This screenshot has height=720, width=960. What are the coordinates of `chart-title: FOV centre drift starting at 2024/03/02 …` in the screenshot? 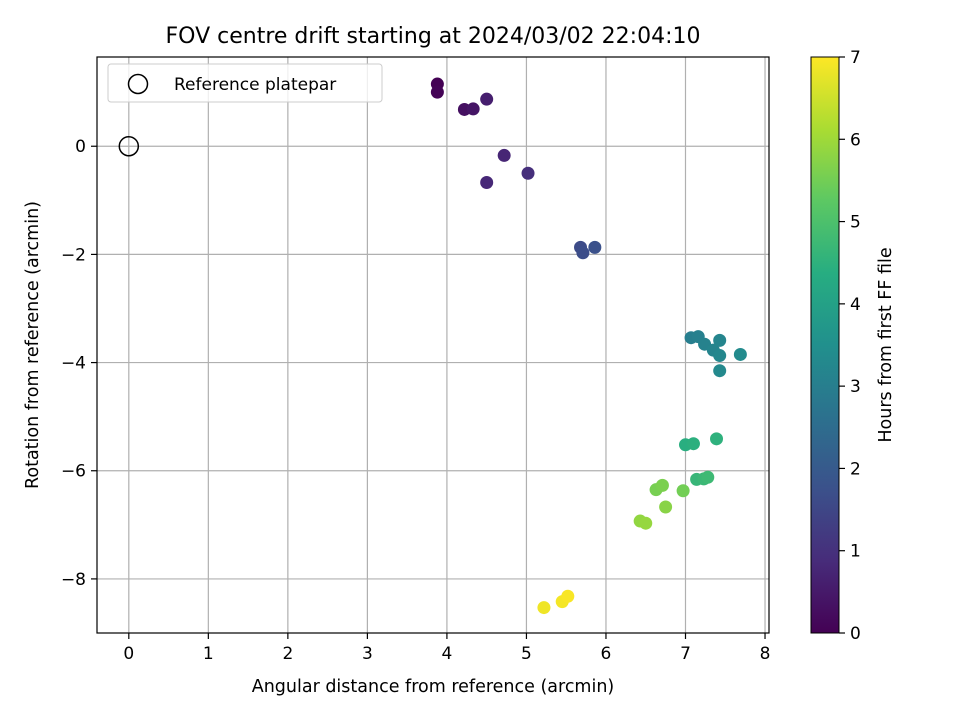 It's located at (433, 36).